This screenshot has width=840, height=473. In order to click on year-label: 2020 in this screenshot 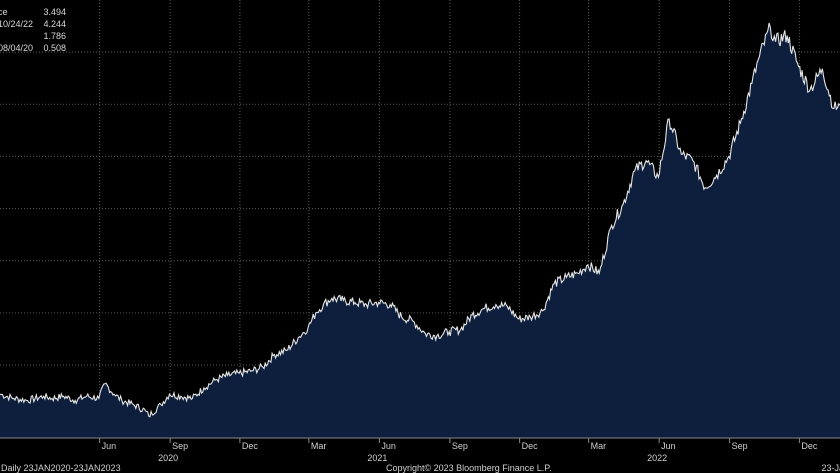, I will do `click(168, 458)`.